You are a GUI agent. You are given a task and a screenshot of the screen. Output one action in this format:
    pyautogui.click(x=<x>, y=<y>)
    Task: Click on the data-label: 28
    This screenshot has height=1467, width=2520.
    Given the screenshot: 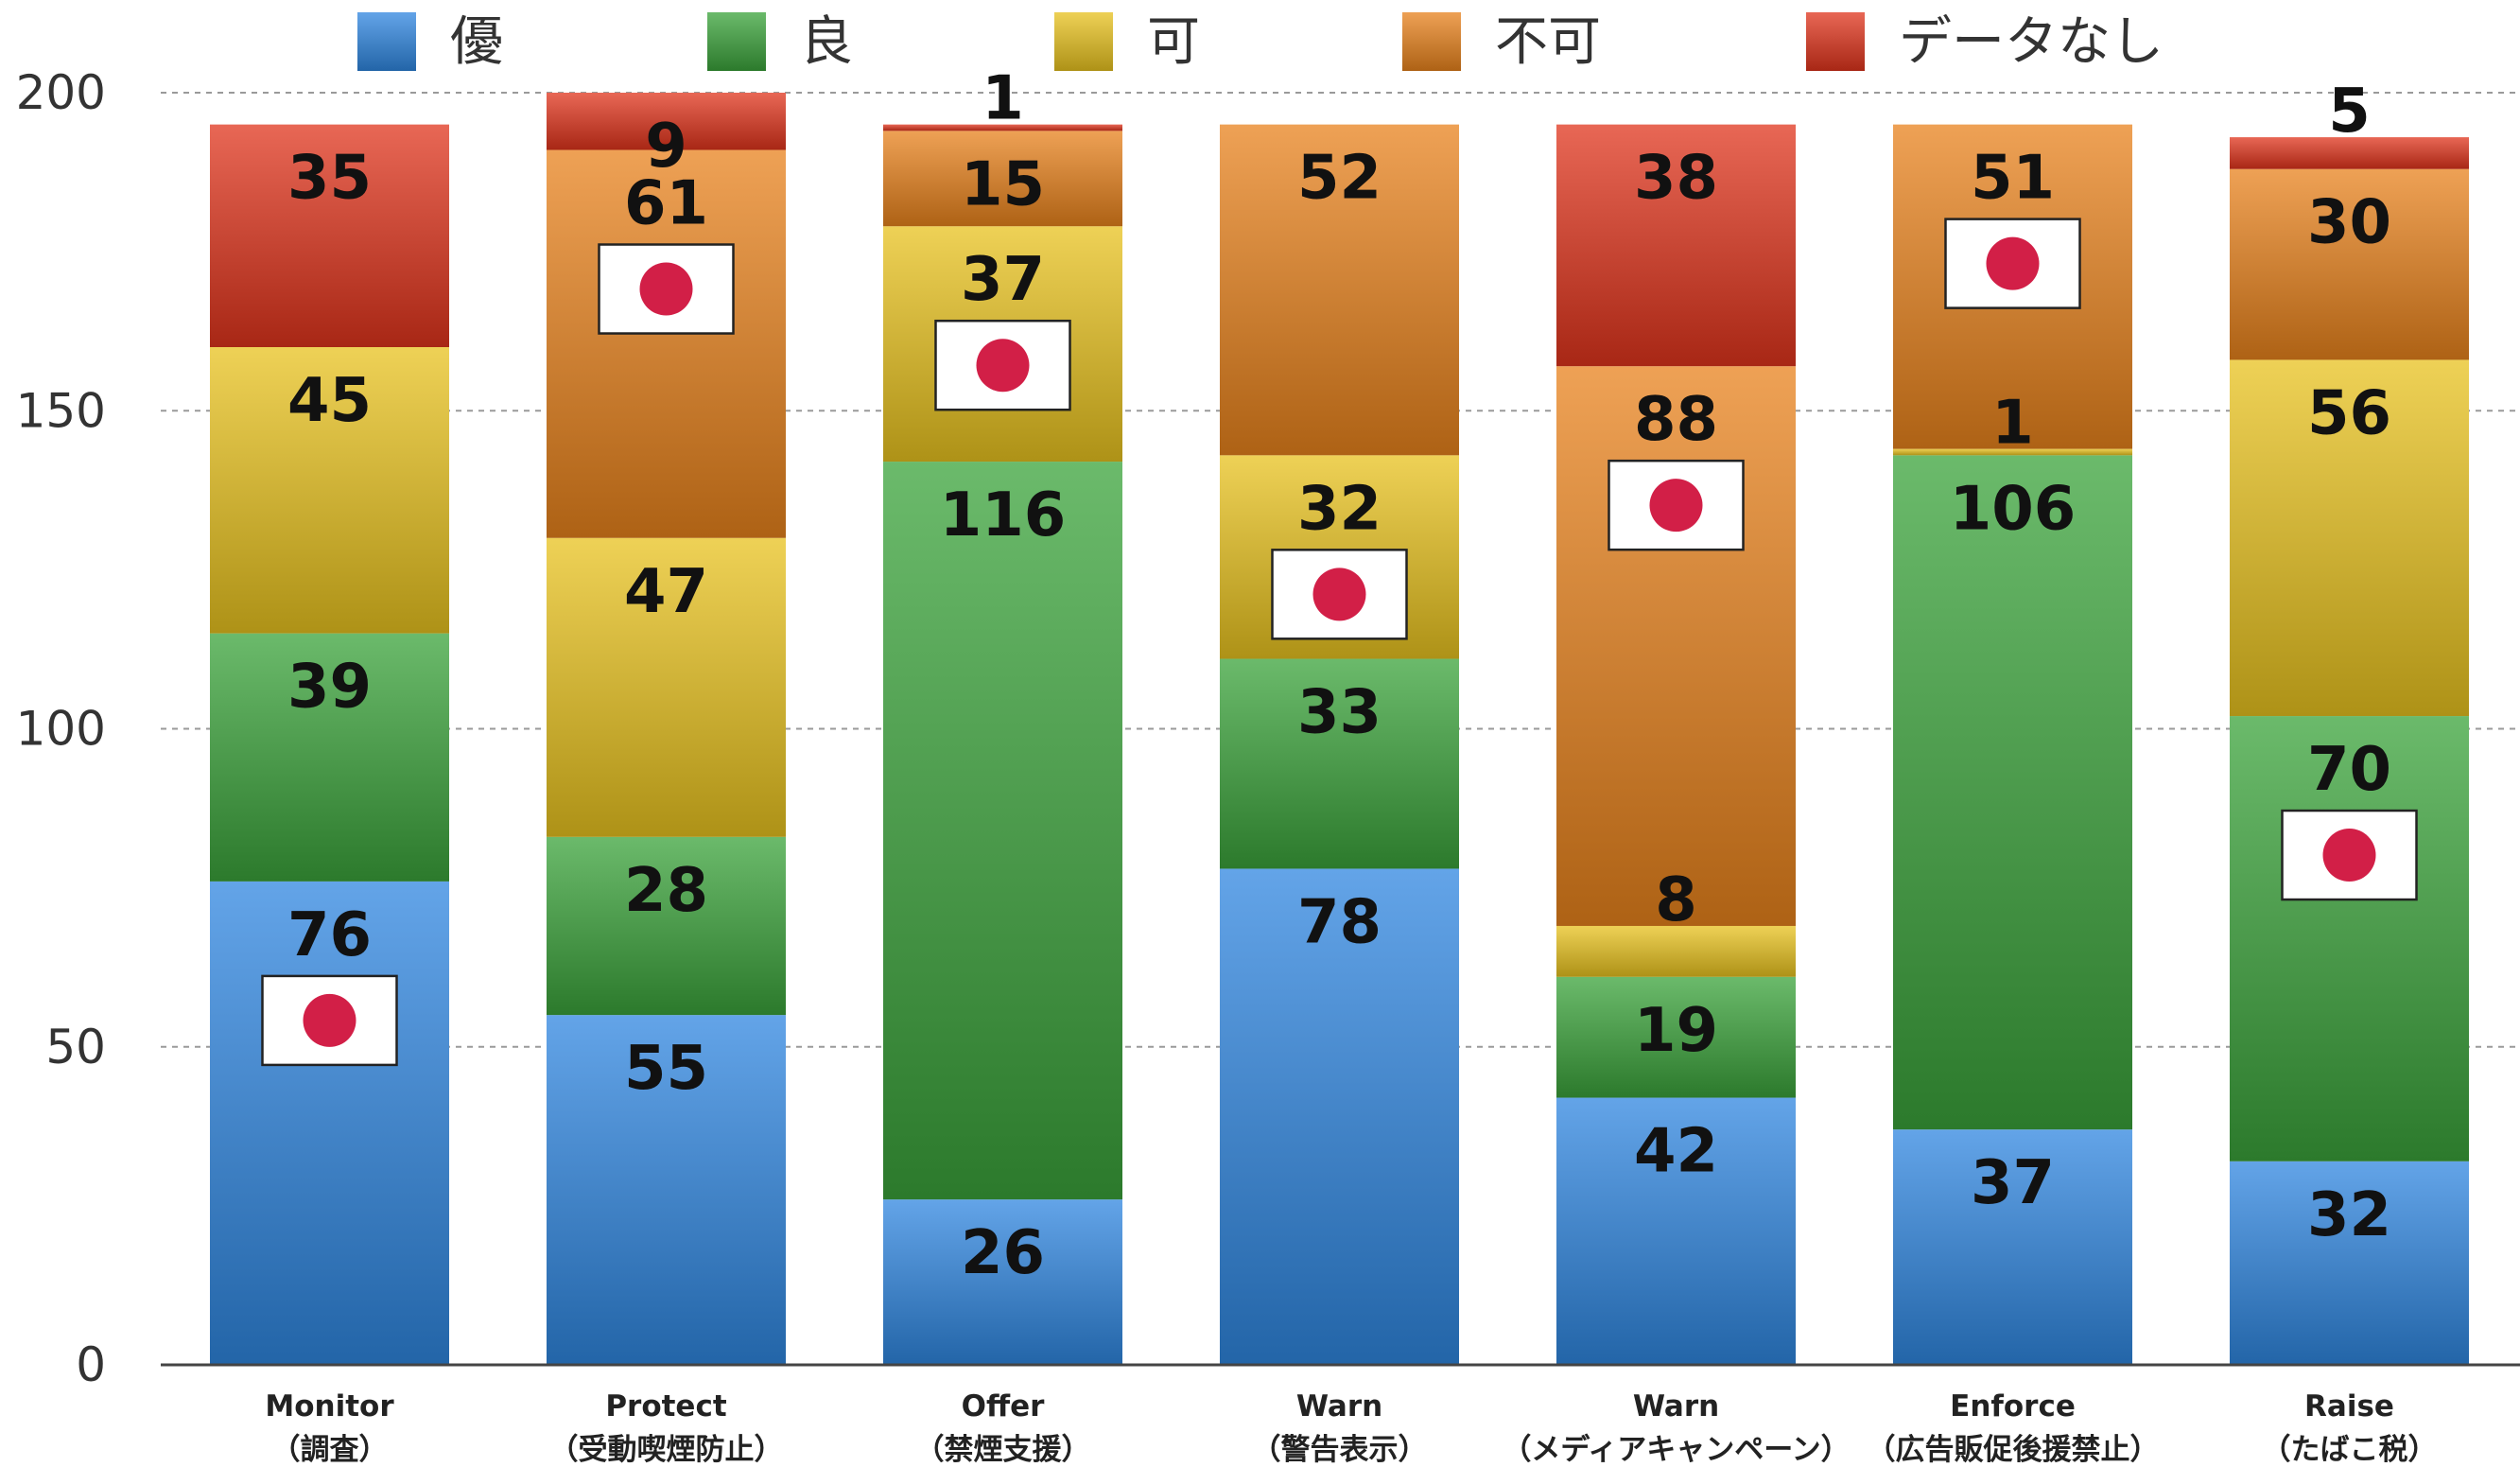 What is the action you would take?
    pyautogui.click(x=666, y=891)
    